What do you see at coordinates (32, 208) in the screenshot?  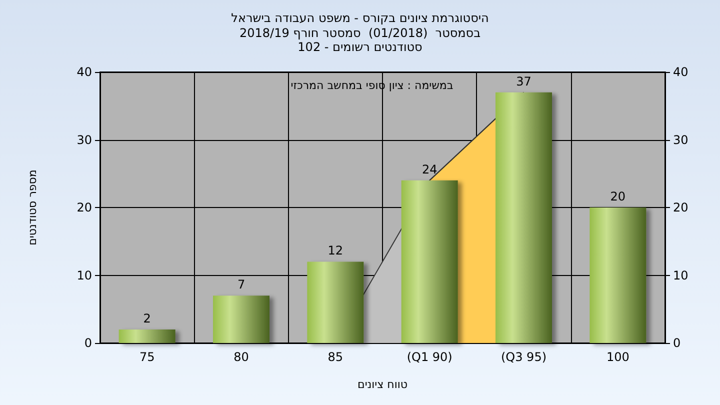 I see `y-axis-title: מספר סטודנטים` at bounding box center [32, 208].